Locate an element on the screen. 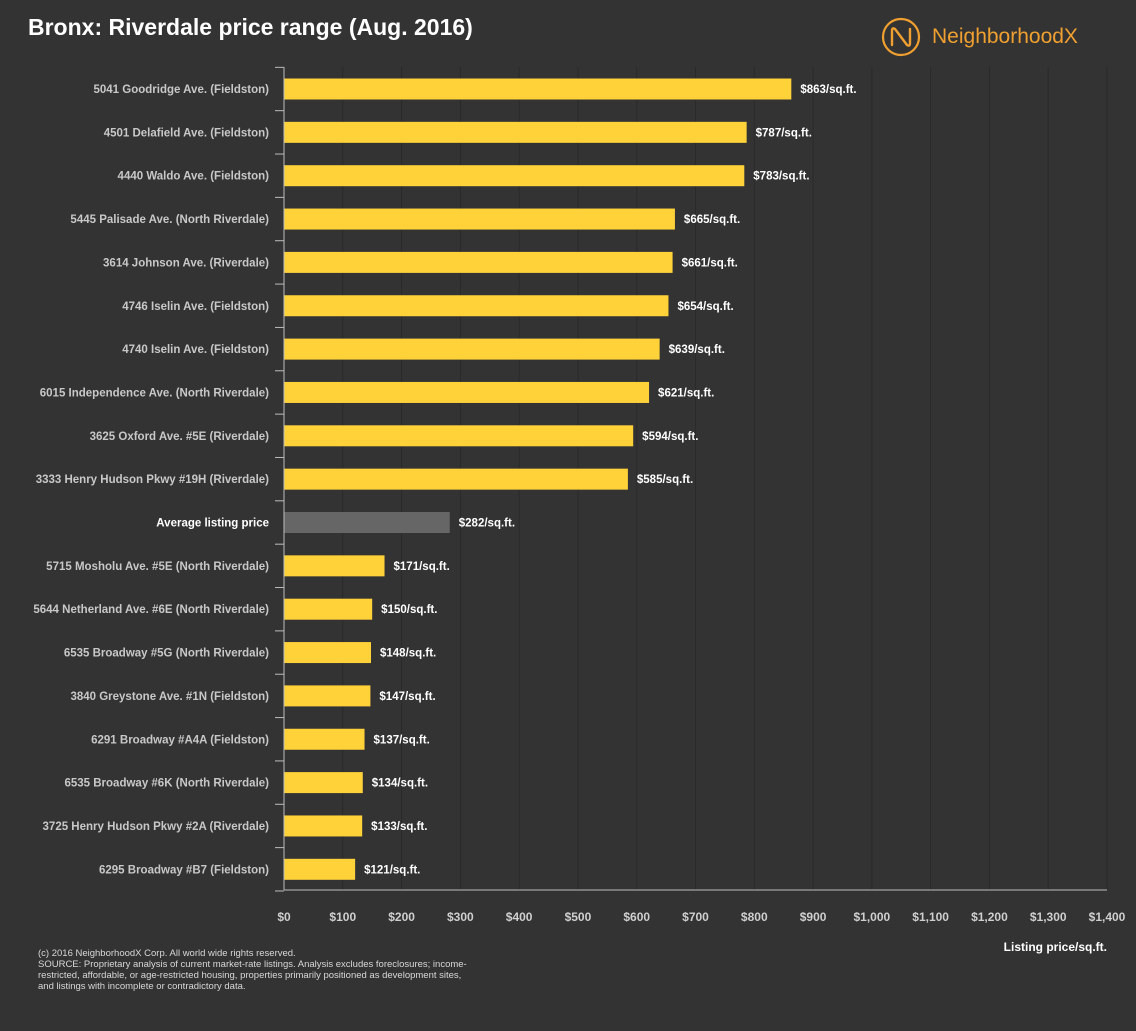  x-tick-label: $100 is located at coordinates (342, 917).